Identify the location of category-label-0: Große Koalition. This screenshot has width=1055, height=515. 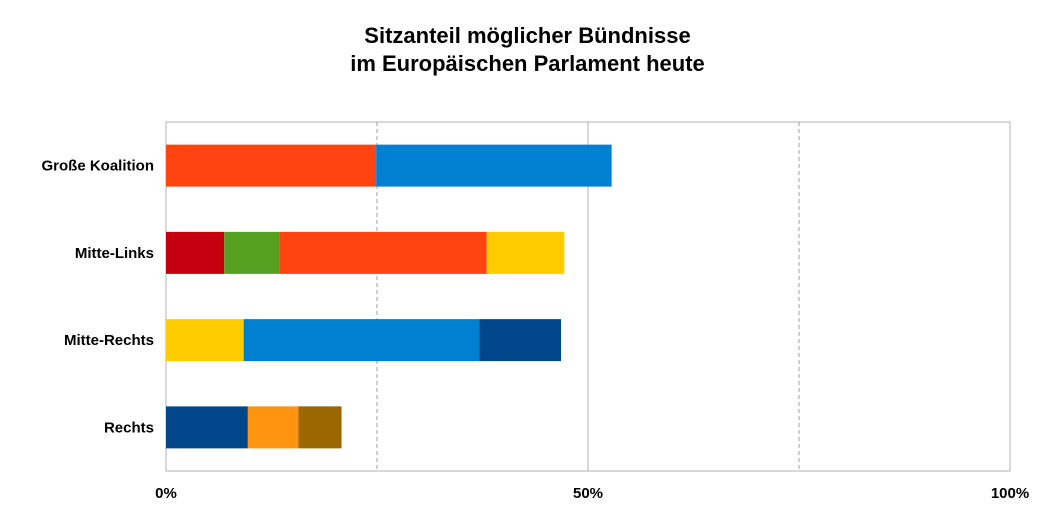
(98, 166).